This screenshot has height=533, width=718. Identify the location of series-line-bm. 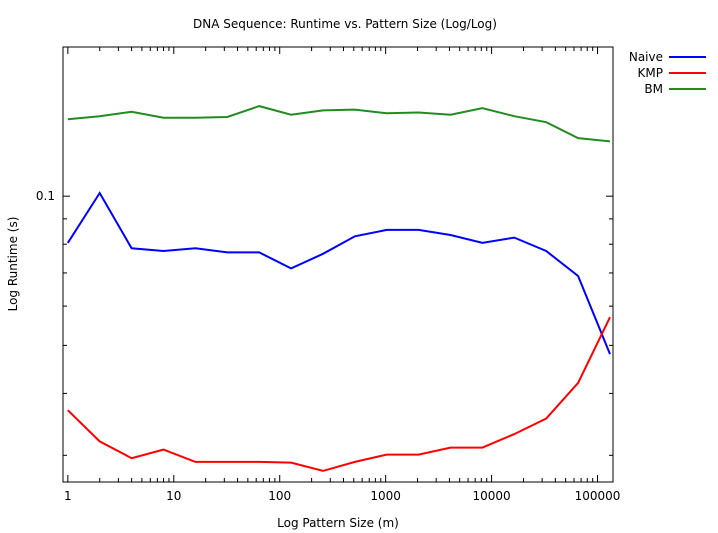
(339, 124).